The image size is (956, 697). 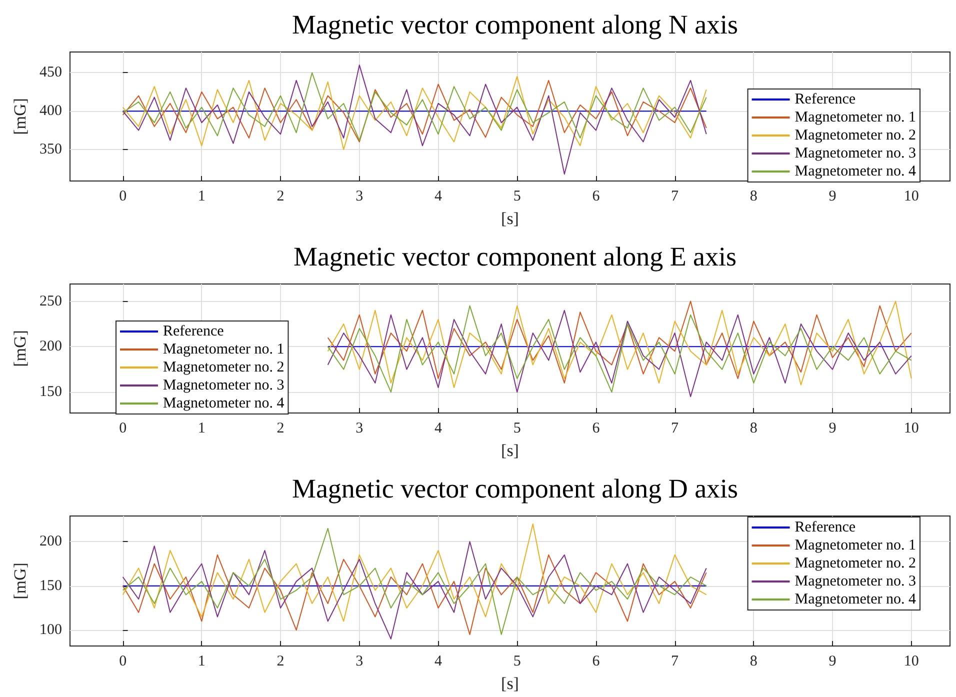 I want to click on chart-title: Magnetic vector component along D axis, so click(x=515, y=489).